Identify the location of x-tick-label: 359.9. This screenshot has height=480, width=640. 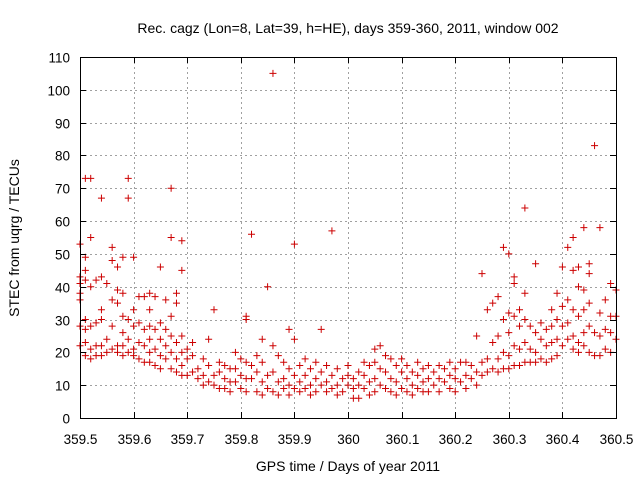
(295, 439).